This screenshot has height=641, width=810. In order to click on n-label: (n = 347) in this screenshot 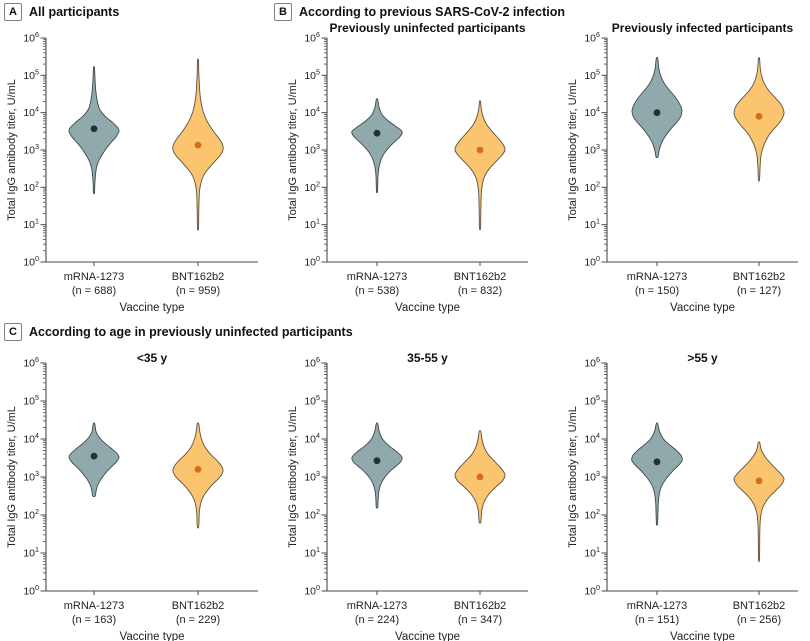, I will do `click(480, 620)`.